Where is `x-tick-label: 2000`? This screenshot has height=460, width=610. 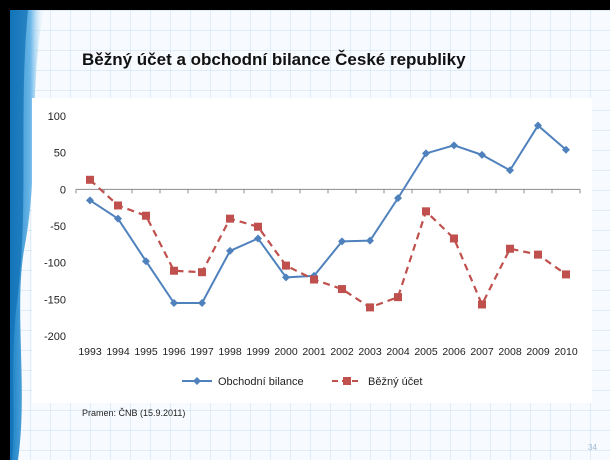 x-tick-label: 2000 is located at coordinates (286, 352).